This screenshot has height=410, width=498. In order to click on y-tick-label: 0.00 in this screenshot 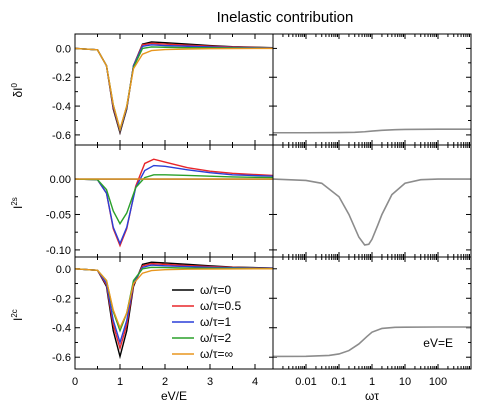, I will do `click(60, 180)`.